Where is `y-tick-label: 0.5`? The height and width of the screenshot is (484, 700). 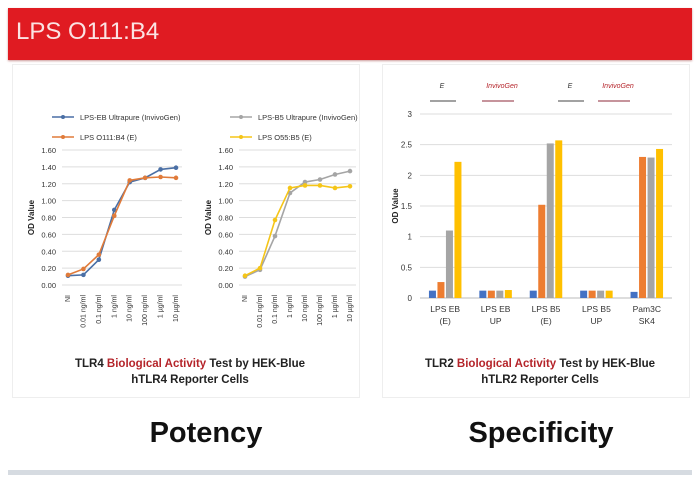
y-tick-label: 0.5 is located at coordinates (407, 267).